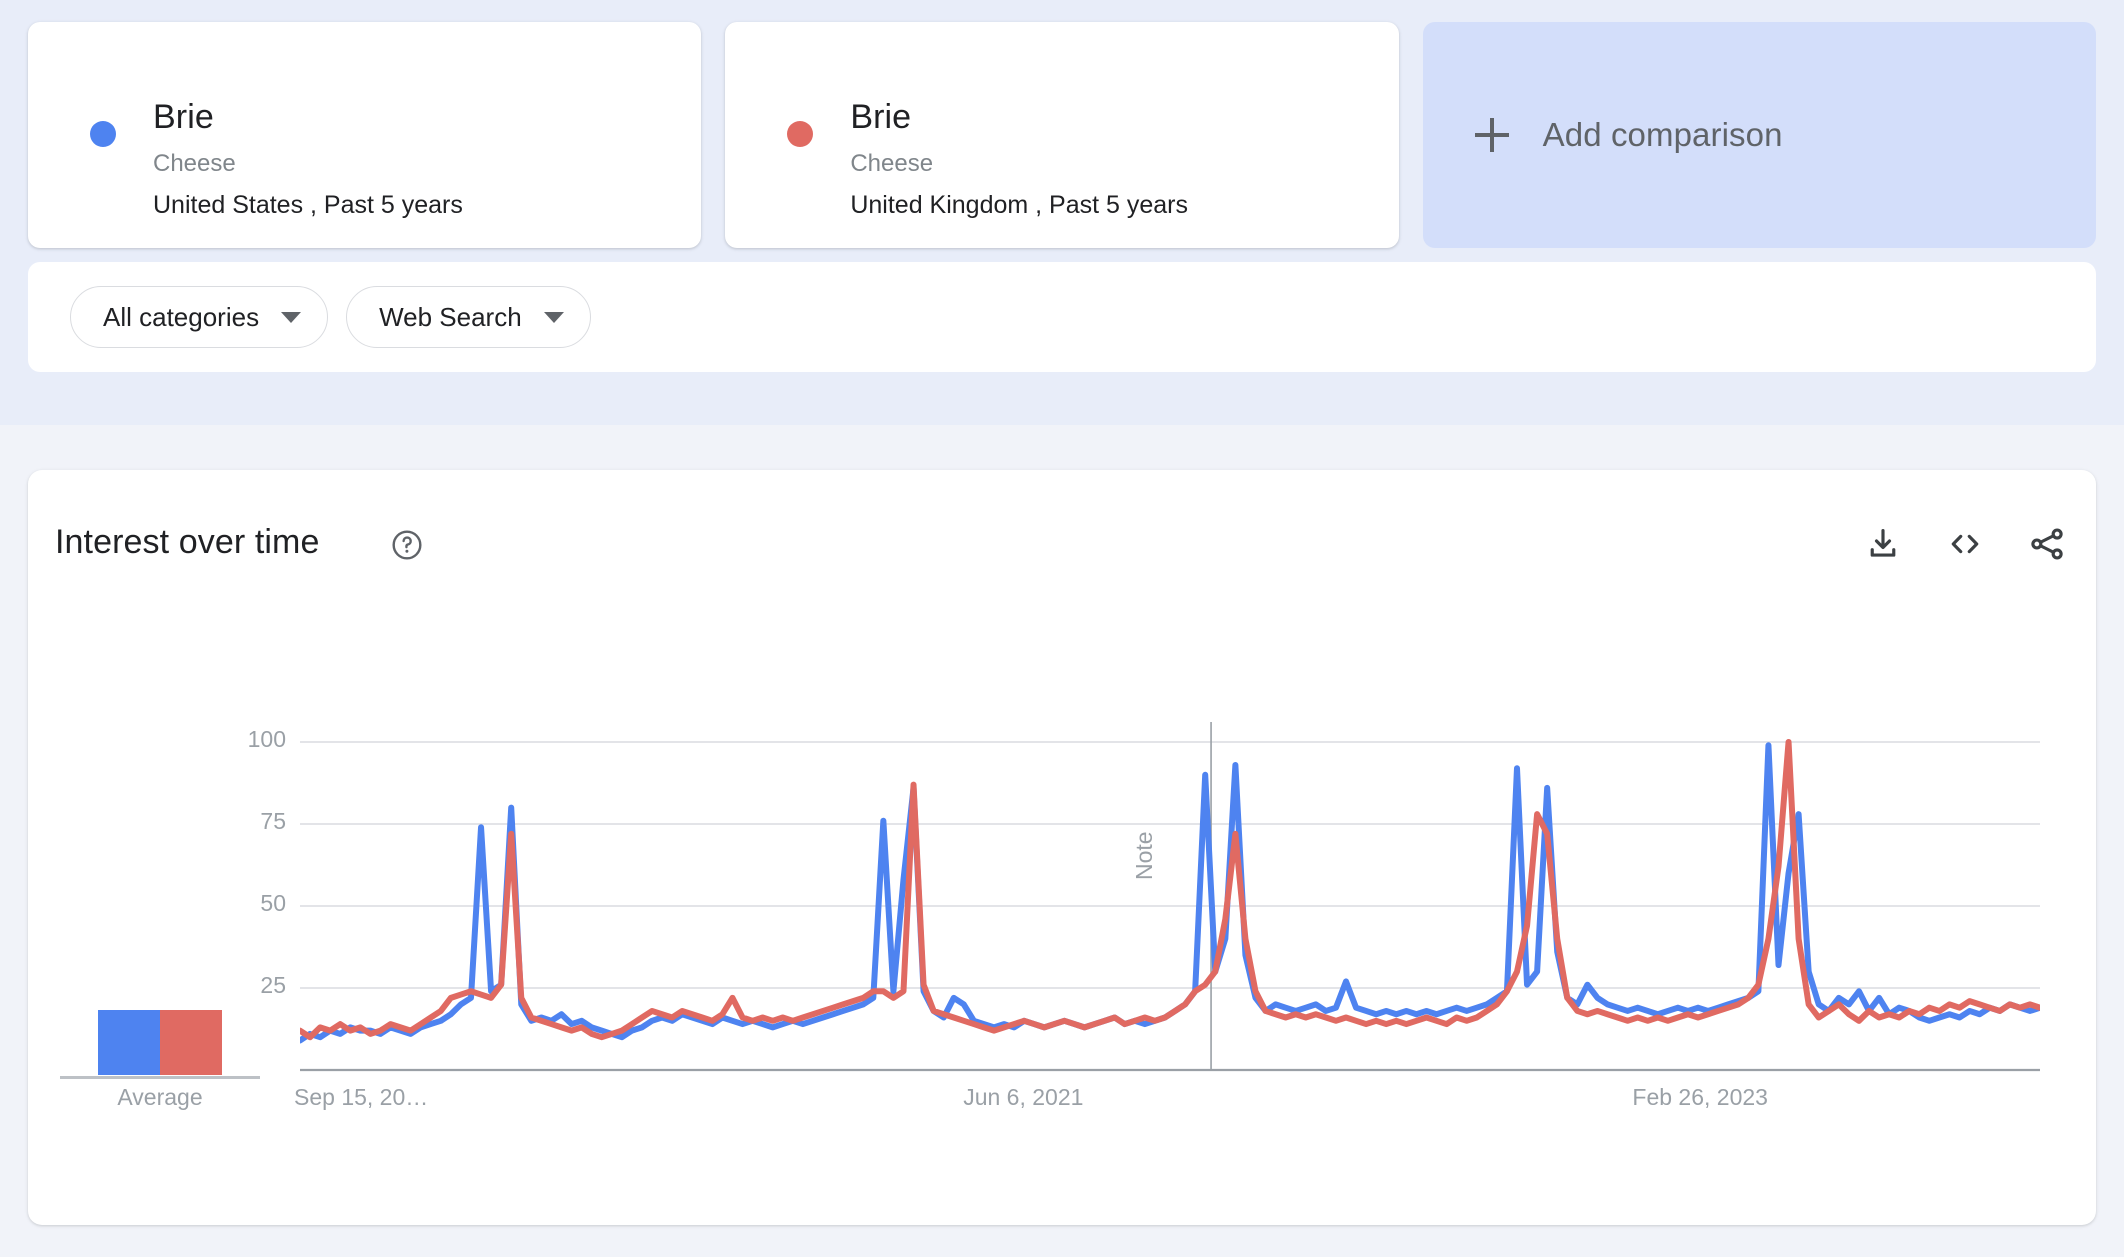 The image size is (2124, 1257). Describe the element at coordinates (266, 739) in the screenshot. I see `y-axis-tick-100: 100` at that location.